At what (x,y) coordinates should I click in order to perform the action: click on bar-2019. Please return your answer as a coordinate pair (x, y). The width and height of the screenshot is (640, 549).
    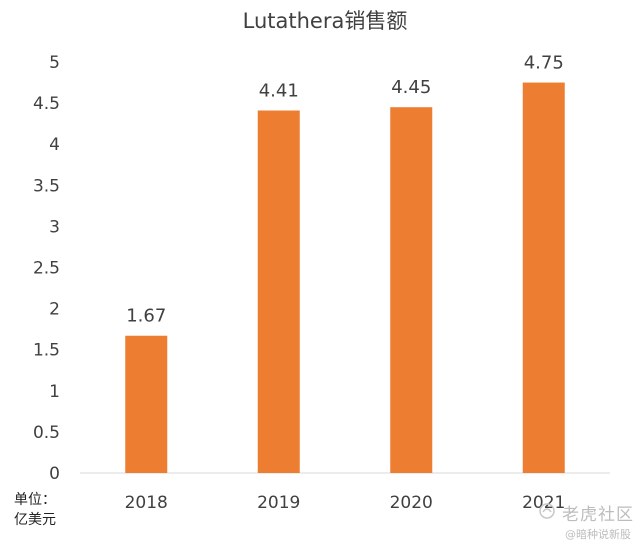
    Looking at the image, I should click on (278, 292).